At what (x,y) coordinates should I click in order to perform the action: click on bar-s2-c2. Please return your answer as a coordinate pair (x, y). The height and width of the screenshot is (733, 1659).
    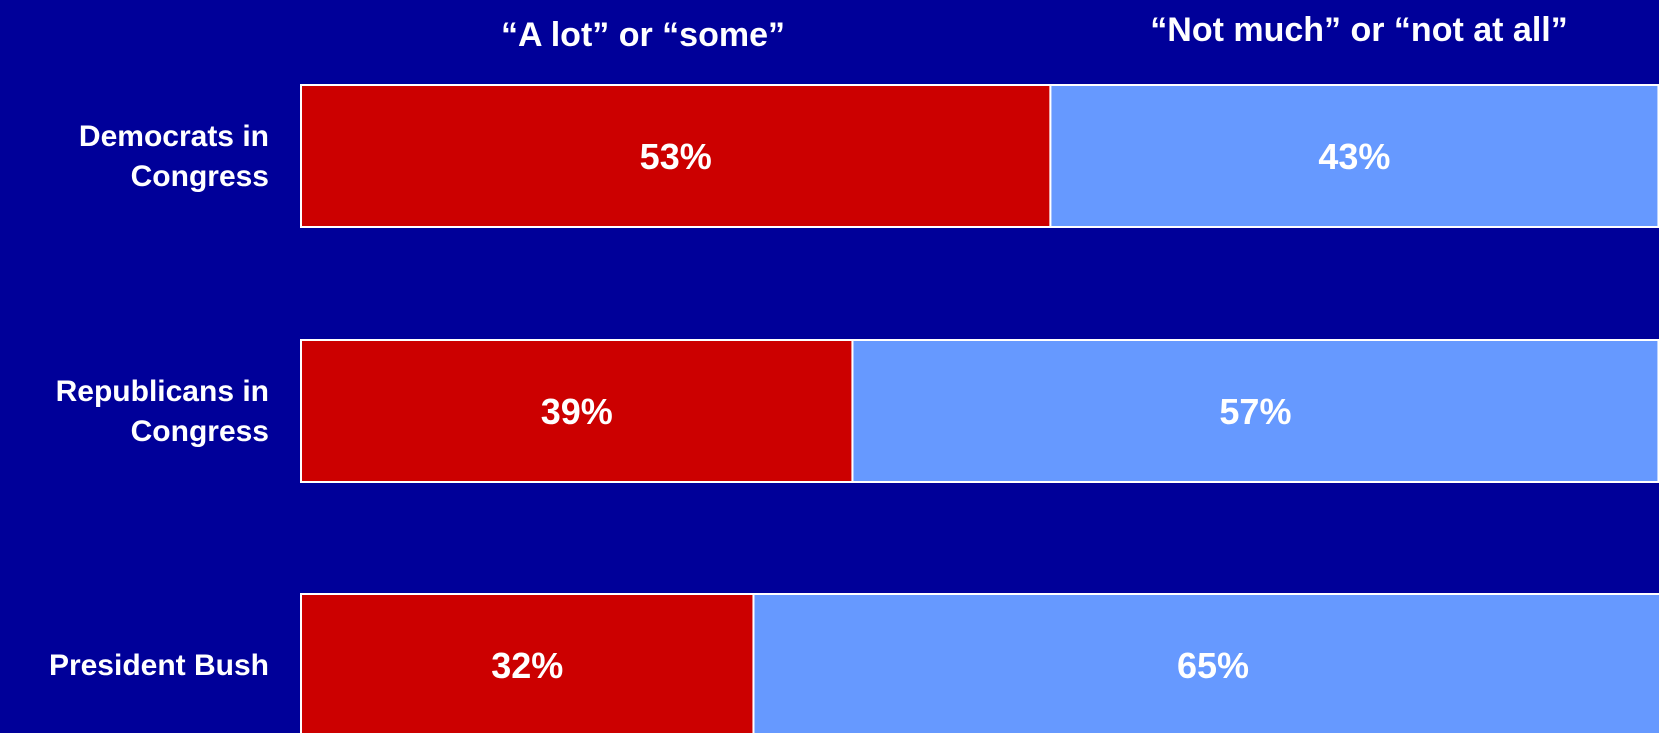
    Looking at the image, I should click on (1255, 411).